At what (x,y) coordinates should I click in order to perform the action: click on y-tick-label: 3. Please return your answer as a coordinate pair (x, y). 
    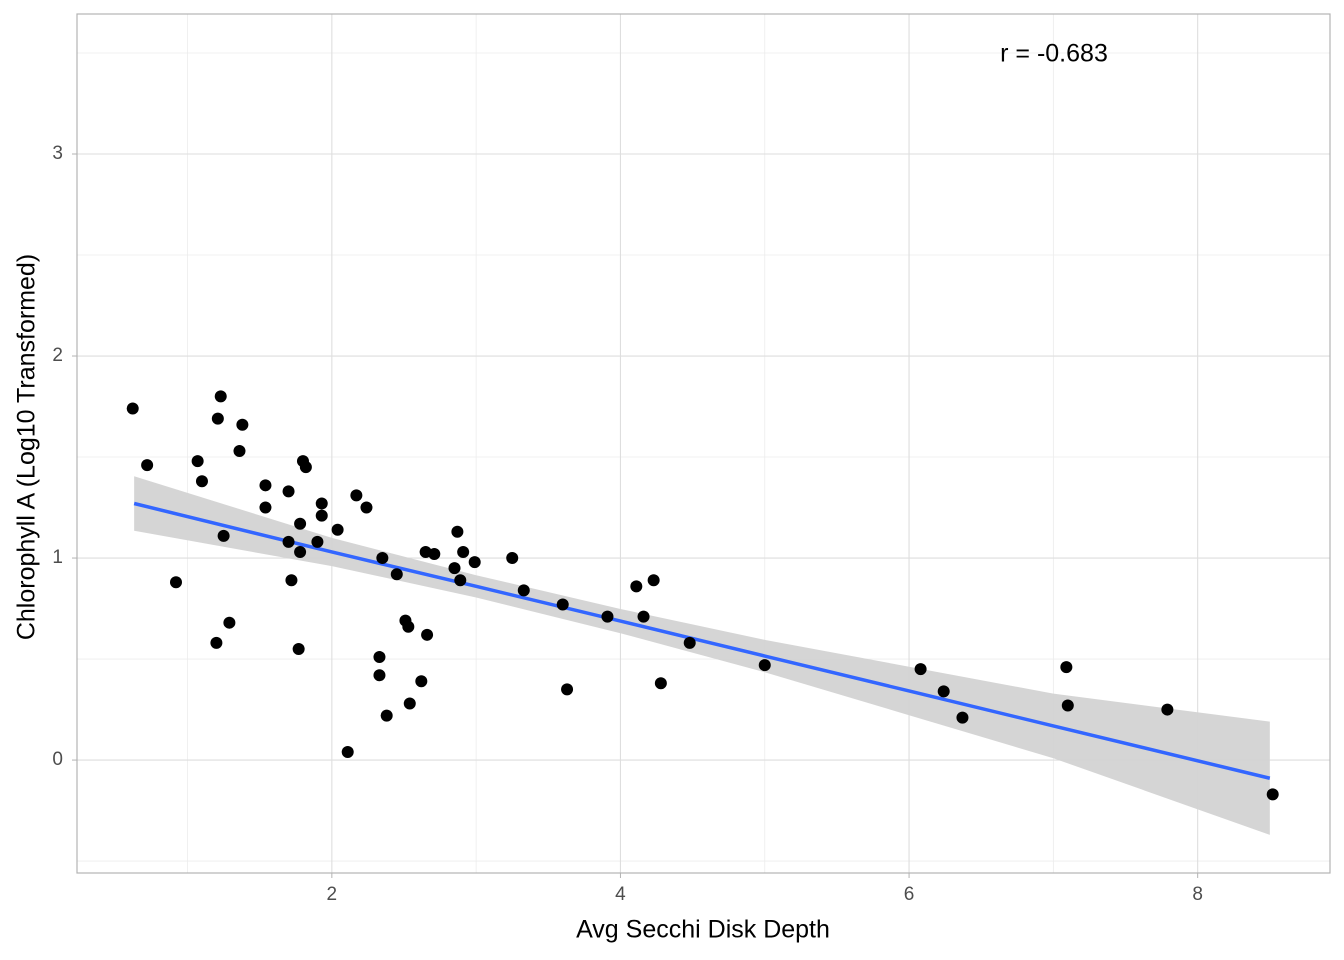
    Looking at the image, I should click on (57, 153).